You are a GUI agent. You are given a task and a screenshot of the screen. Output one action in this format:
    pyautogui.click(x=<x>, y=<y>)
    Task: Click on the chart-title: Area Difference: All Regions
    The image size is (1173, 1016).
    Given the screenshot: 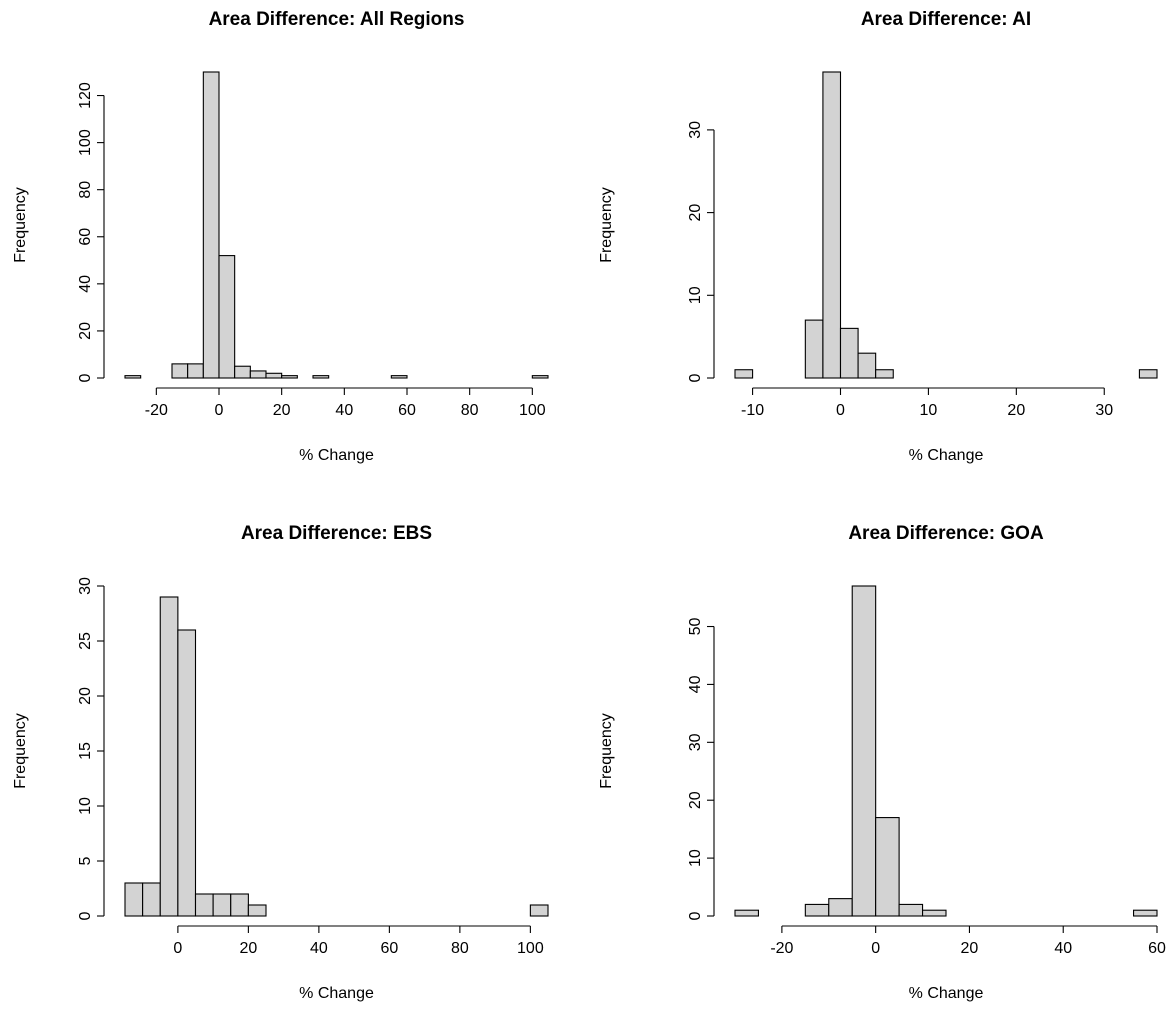 What is the action you would take?
    pyautogui.click(x=337, y=19)
    